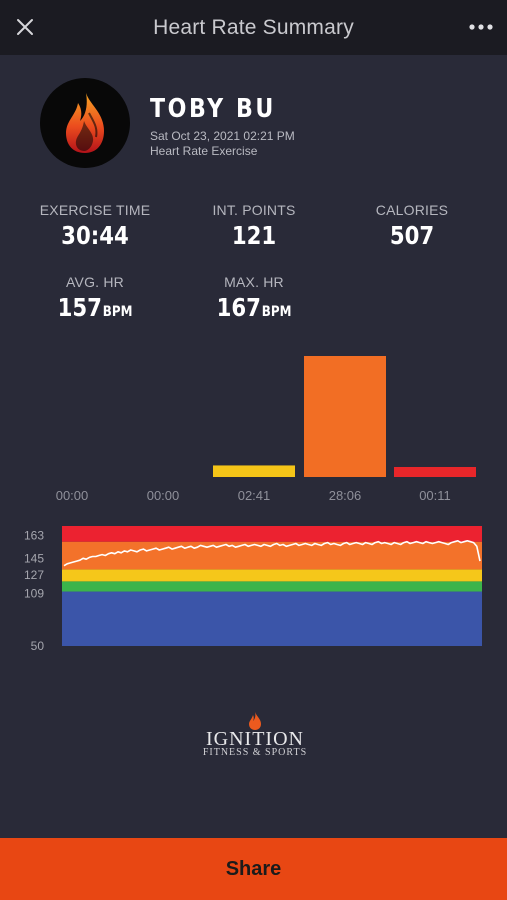 Image resolution: width=507 pixels, height=900 pixels. Describe the element at coordinates (255, 752) in the screenshot. I see `logo-tagline: FITNESS & SPORTS` at that location.